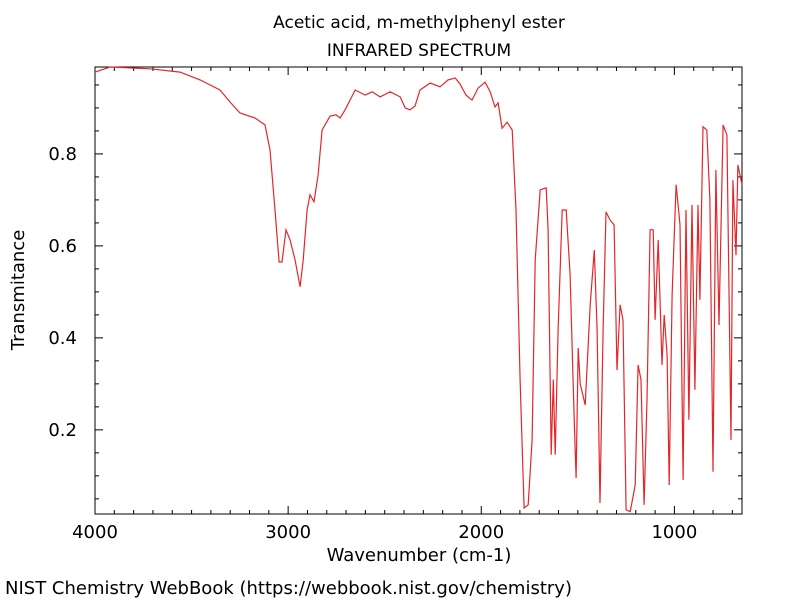 The height and width of the screenshot is (604, 800). Describe the element at coordinates (95, 532) in the screenshot. I see `x-tick-label: 4000` at that location.